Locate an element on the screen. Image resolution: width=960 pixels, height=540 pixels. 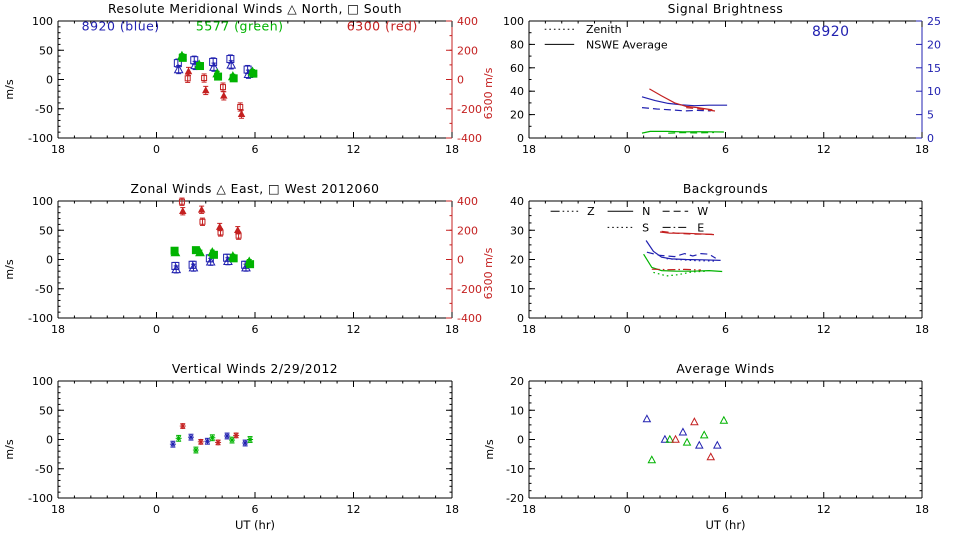
series-6300-e is located at coordinates (676, 269).